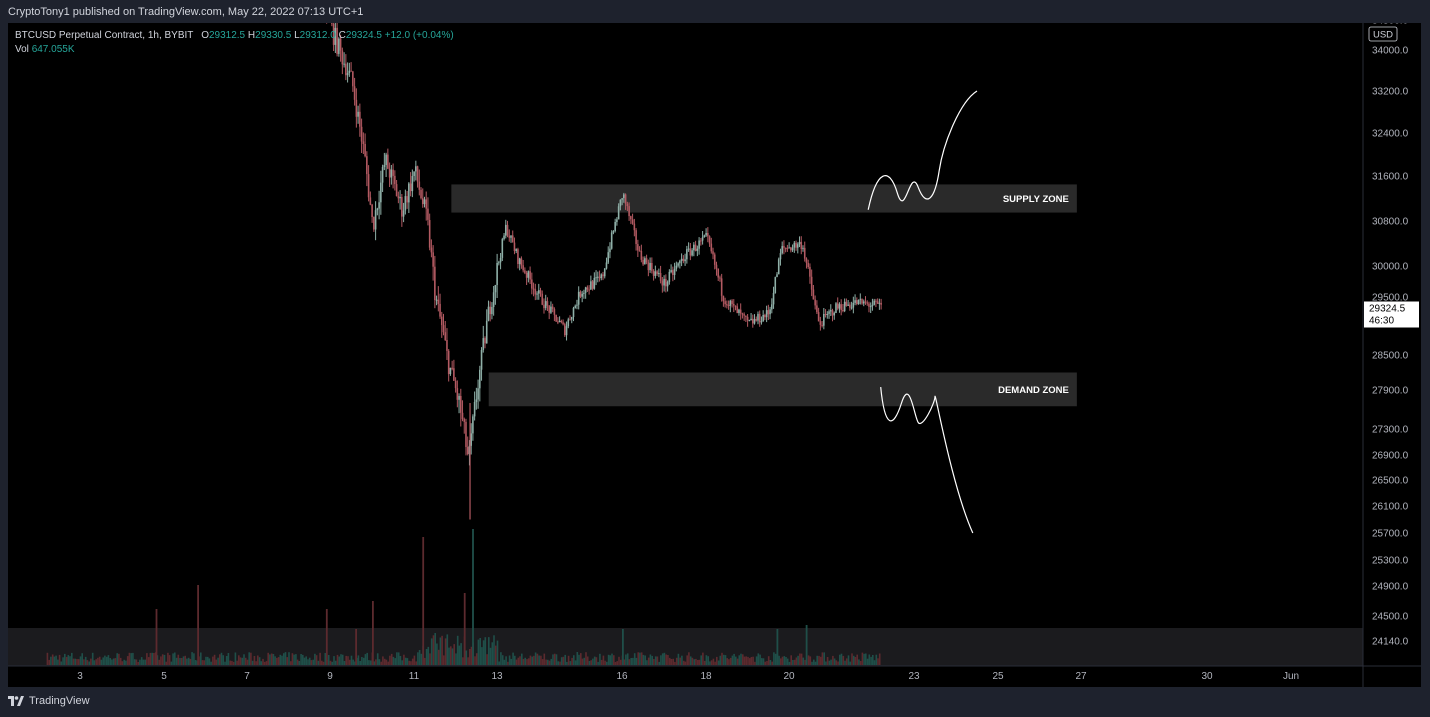  What do you see at coordinates (998, 676) in the screenshot?
I see `x-tick-label: 25` at bounding box center [998, 676].